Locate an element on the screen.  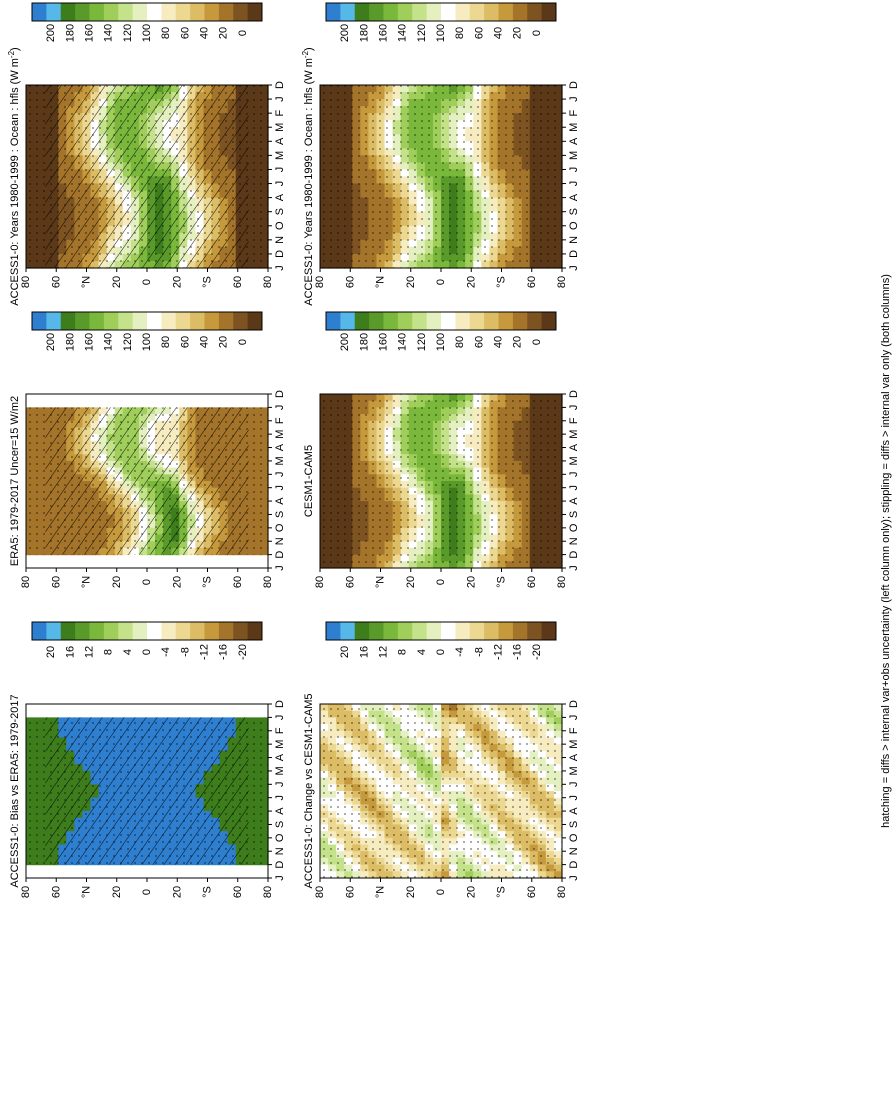
month-tick-label: N is located at coordinates (574, 541).